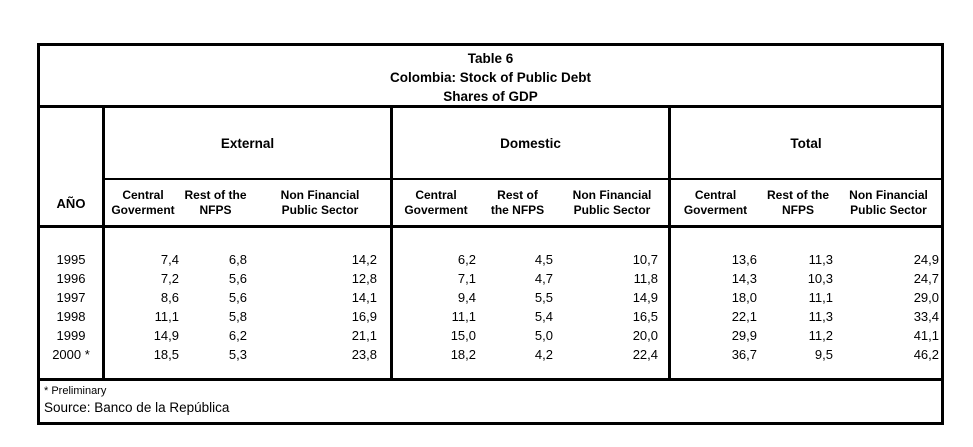 The image size is (973, 447). What do you see at coordinates (530, 316) in the screenshot?
I see `data-row-domestic: 11,1 5,4 16,5` at bounding box center [530, 316].